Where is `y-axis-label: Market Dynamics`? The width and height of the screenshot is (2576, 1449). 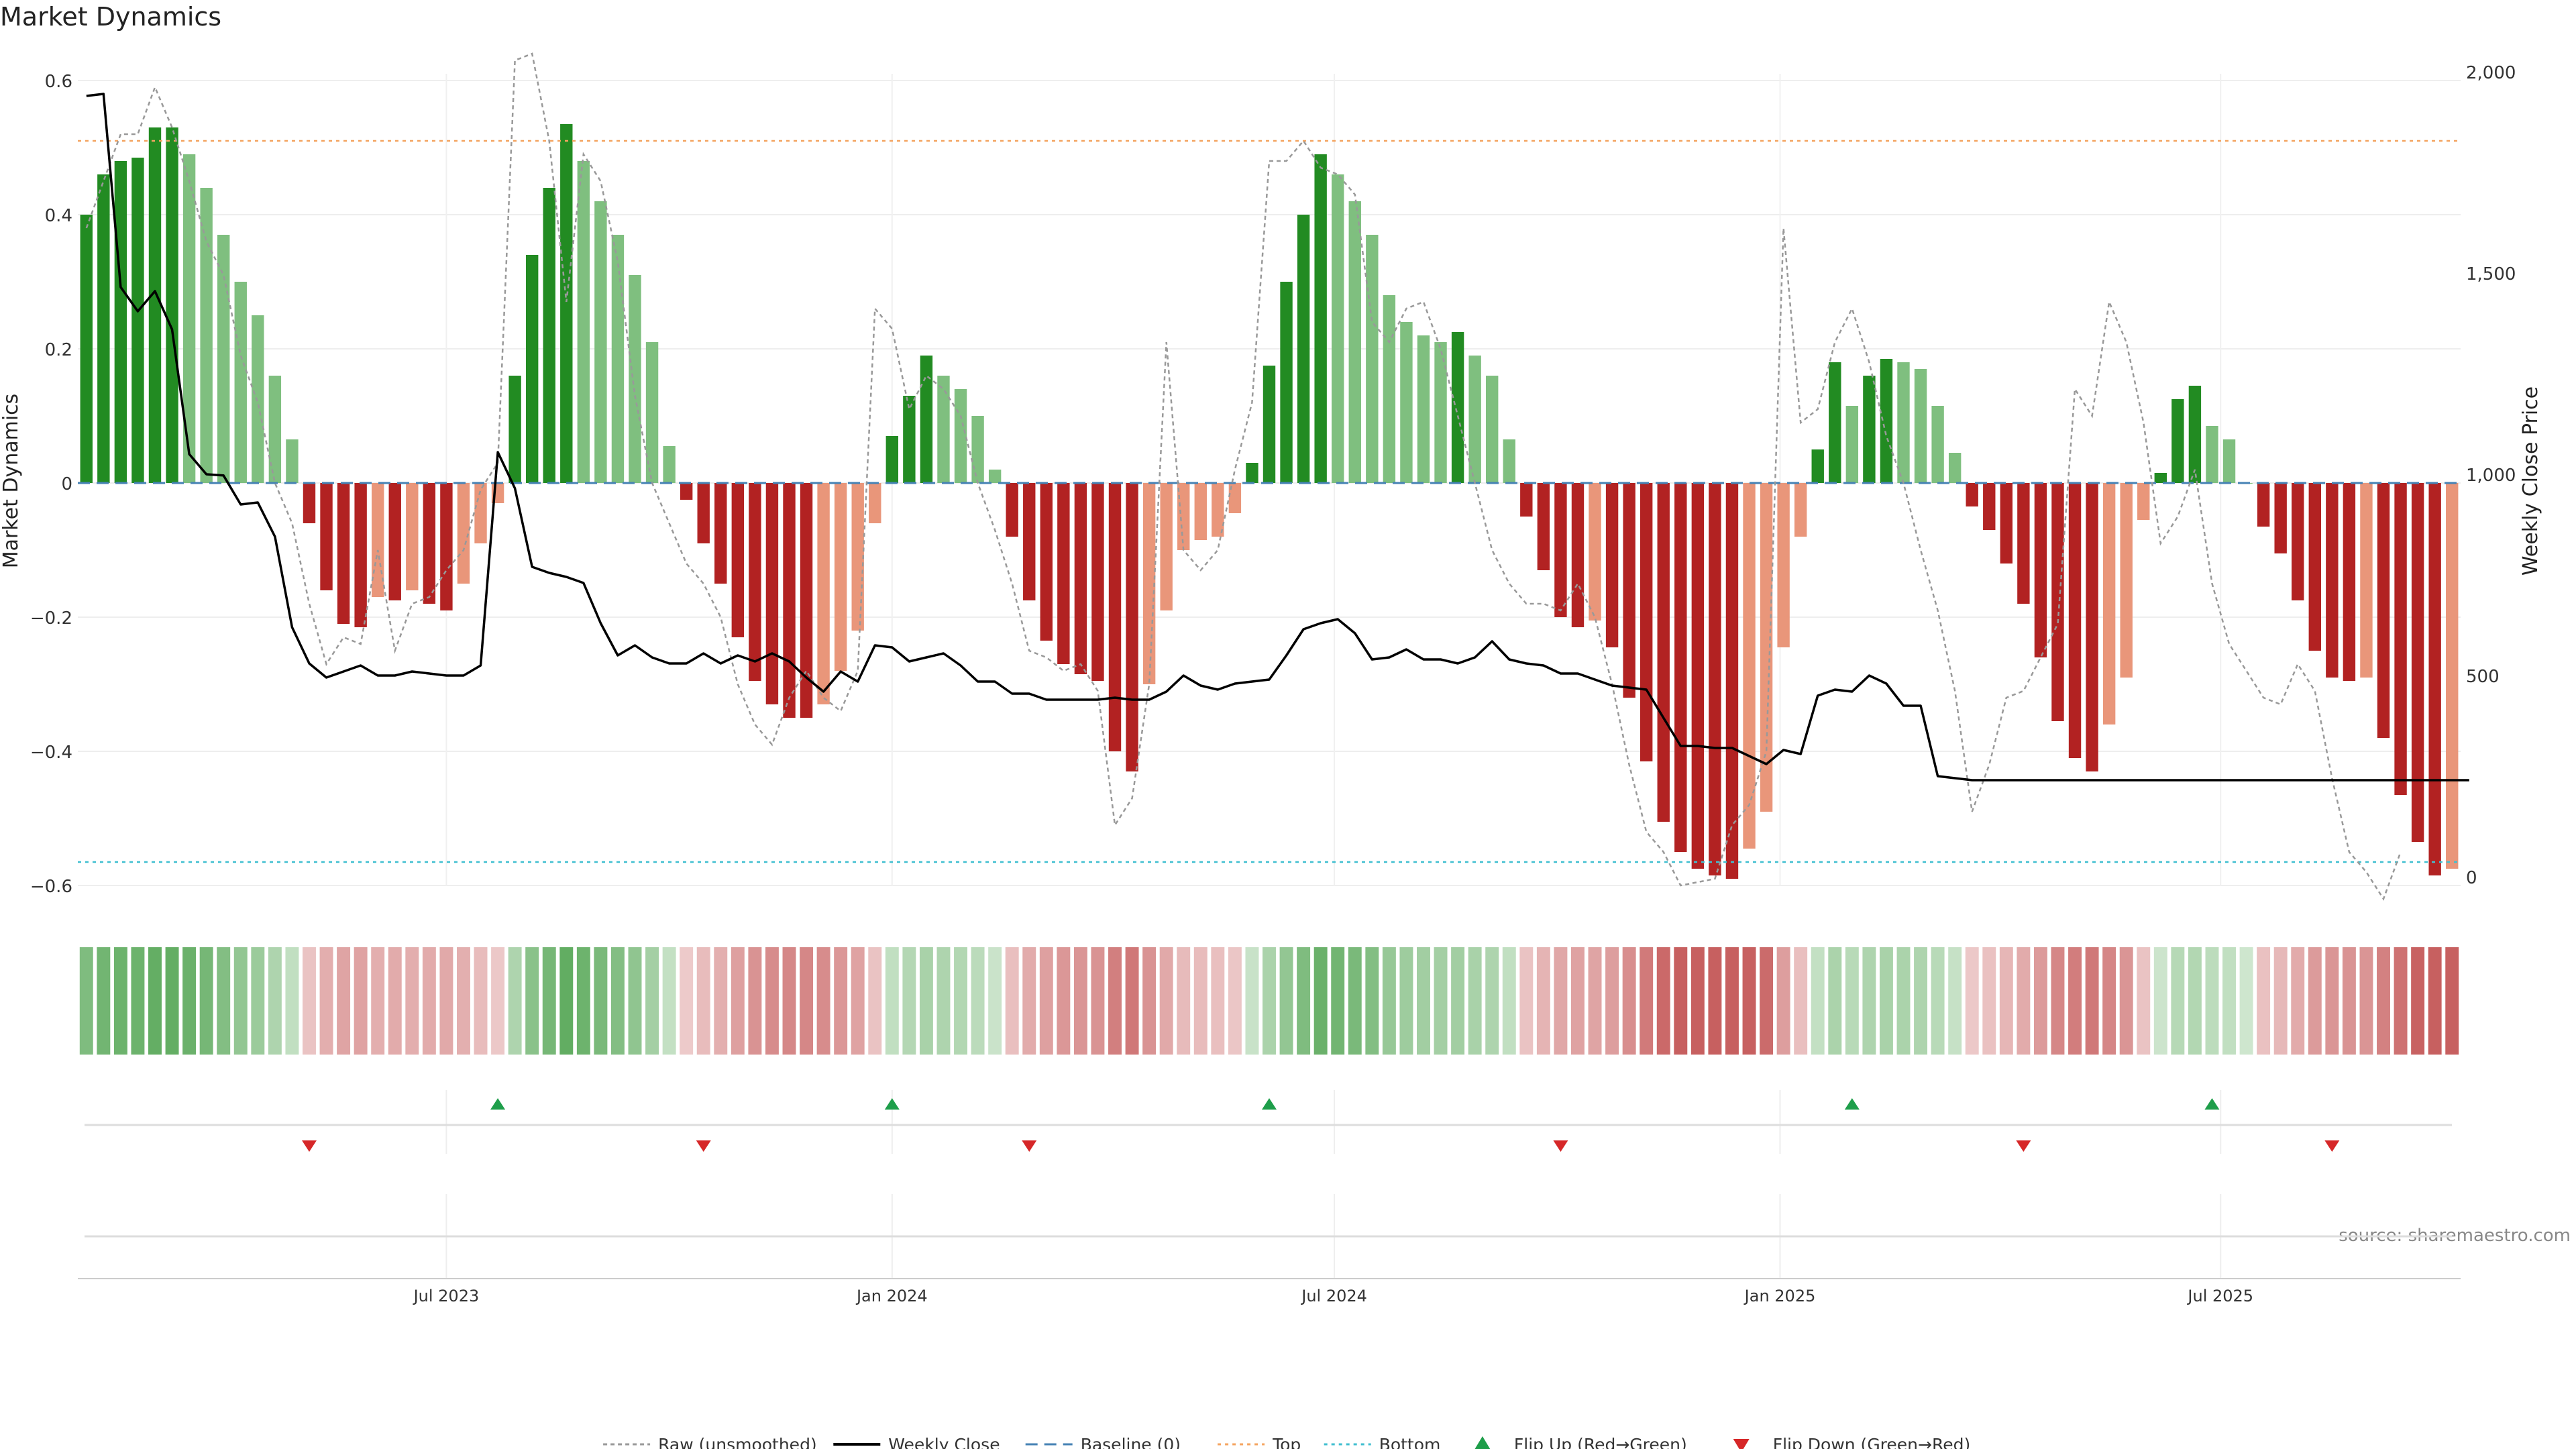
y-axis-label: Market Dynamics is located at coordinates (11, 481).